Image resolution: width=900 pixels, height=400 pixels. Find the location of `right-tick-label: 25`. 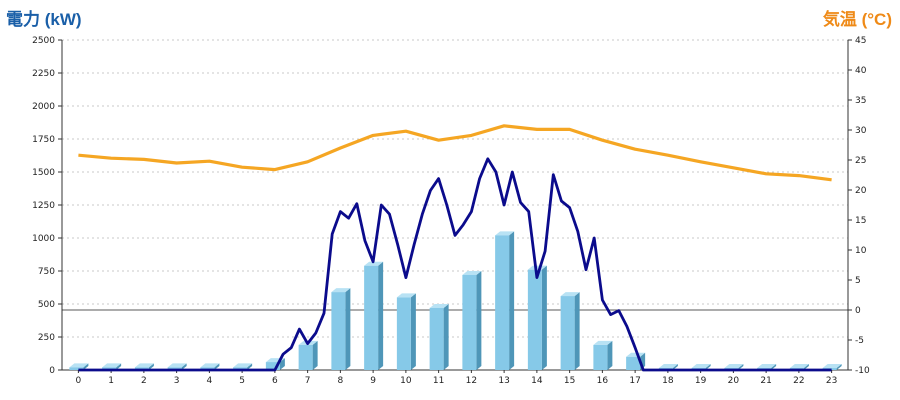

right-tick-label: 25 is located at coordinates (860, 161).